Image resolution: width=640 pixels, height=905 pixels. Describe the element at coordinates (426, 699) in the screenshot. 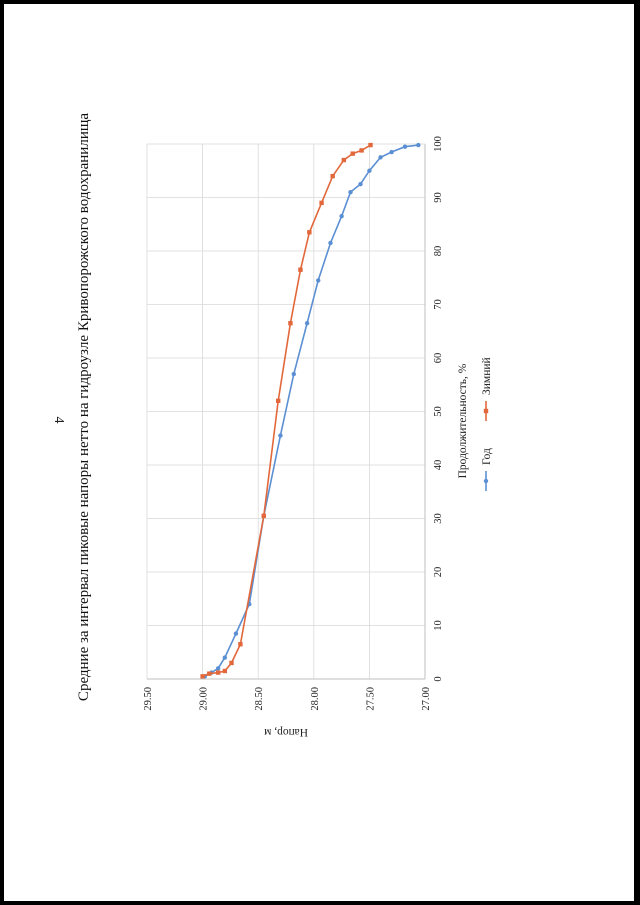

I see `y-tick-label: 27.00` at that location.